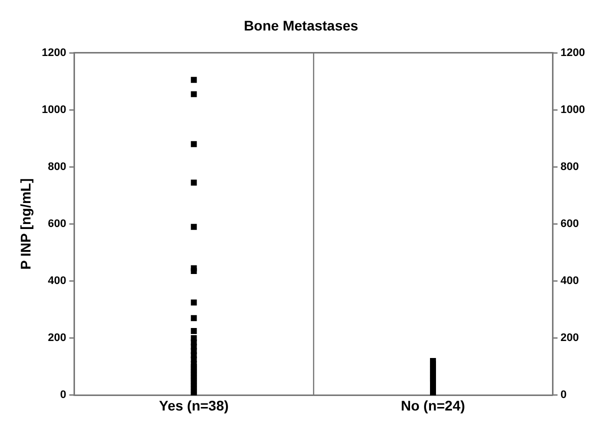 Image resolution: width=602 pixels, height=432 pixels. Describe the element at coordinates (569, 281) in the screenshot. I see `y2-tick-label: 400` at that location.